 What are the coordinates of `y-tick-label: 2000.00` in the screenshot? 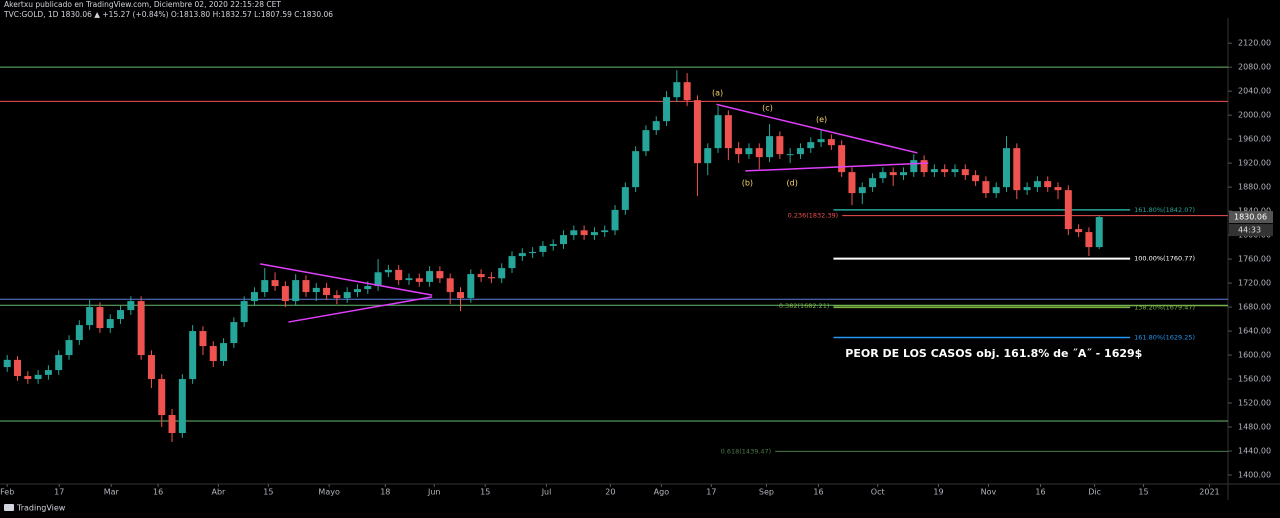 It's located at (1254, 115).